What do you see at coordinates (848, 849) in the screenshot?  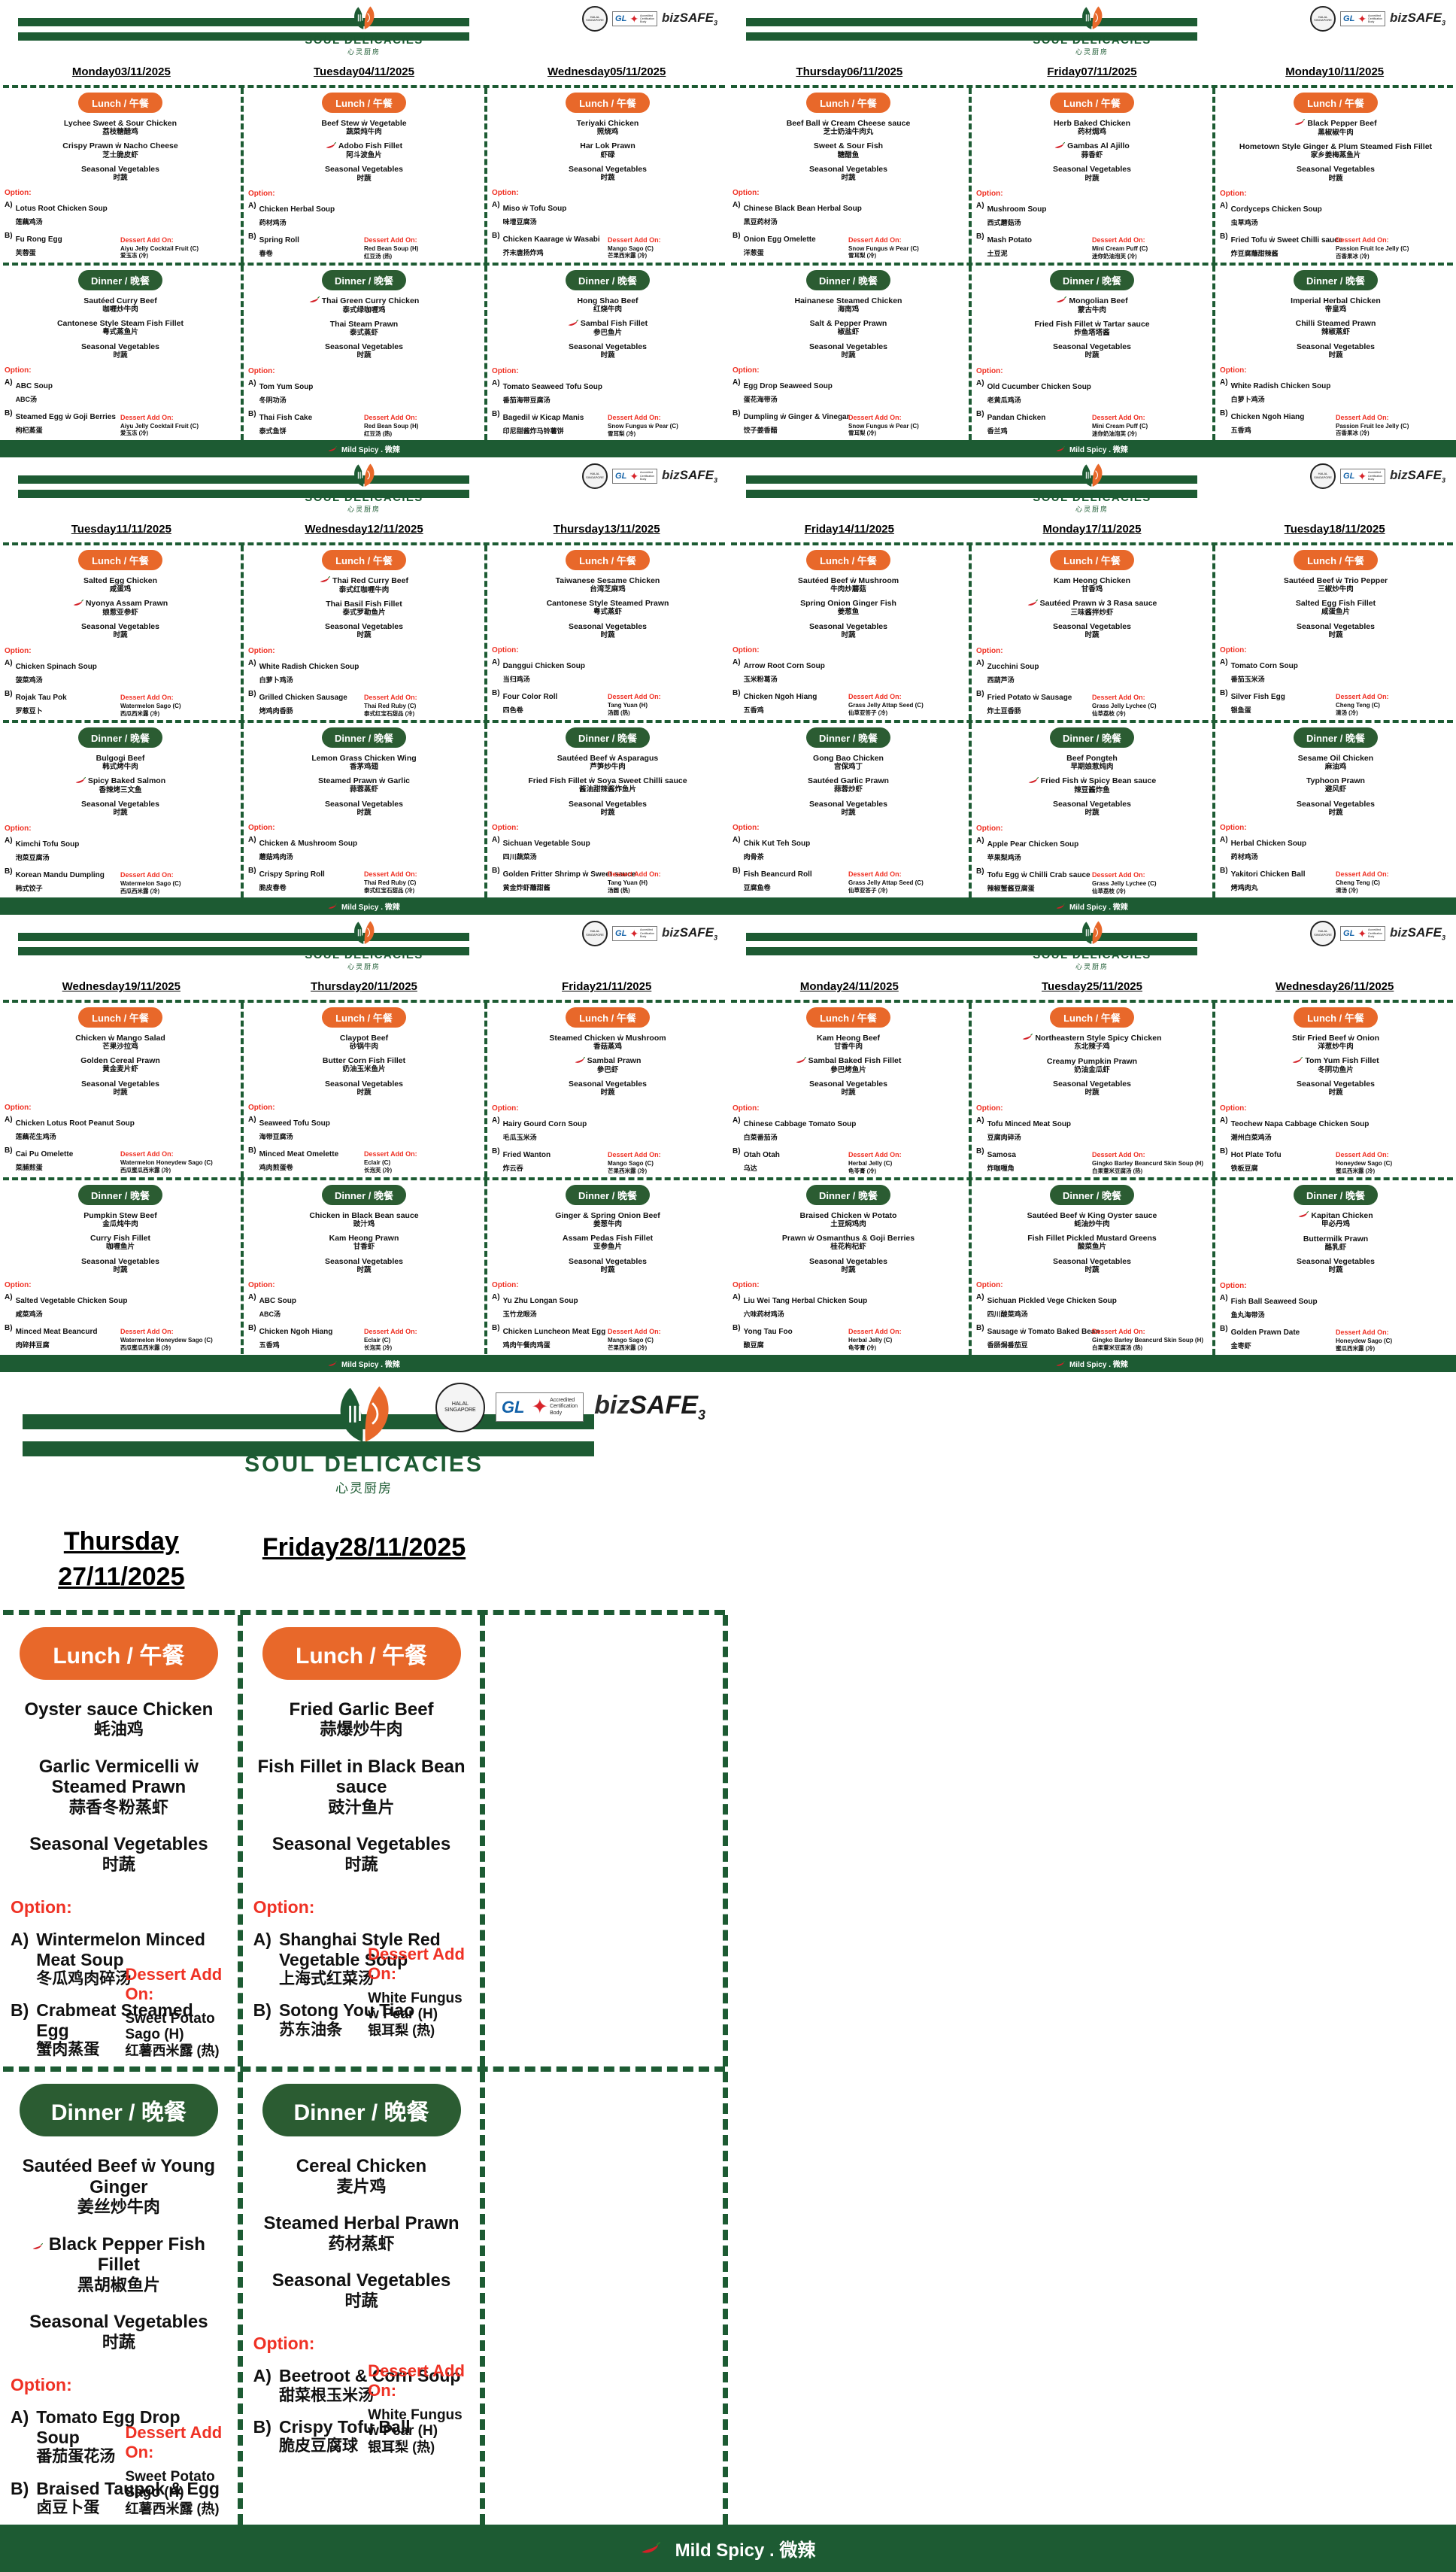 I see `option-item: A) Chik Kut Teh Soup 肉骨茶` at bounding box center [848, 849].